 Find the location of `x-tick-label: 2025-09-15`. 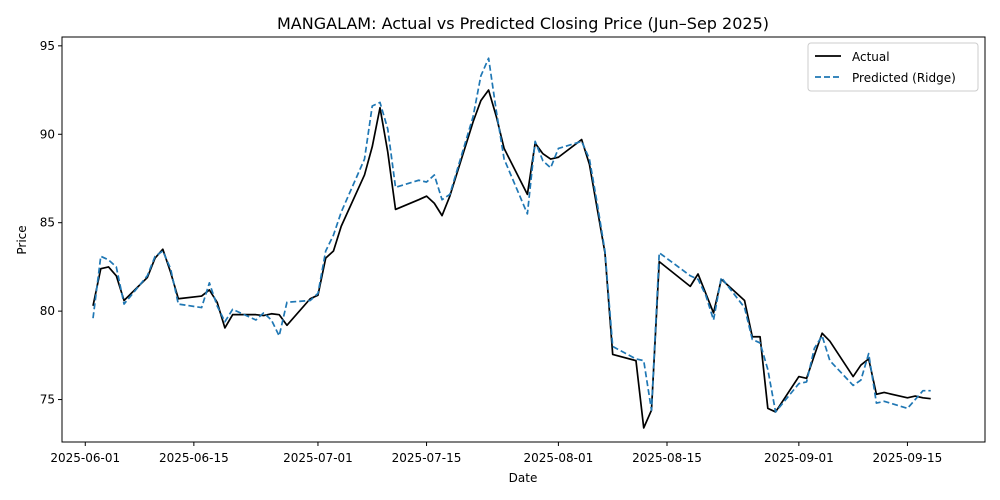

x-tick-label: 2025-09-15 is located at coordinates (908, 458).